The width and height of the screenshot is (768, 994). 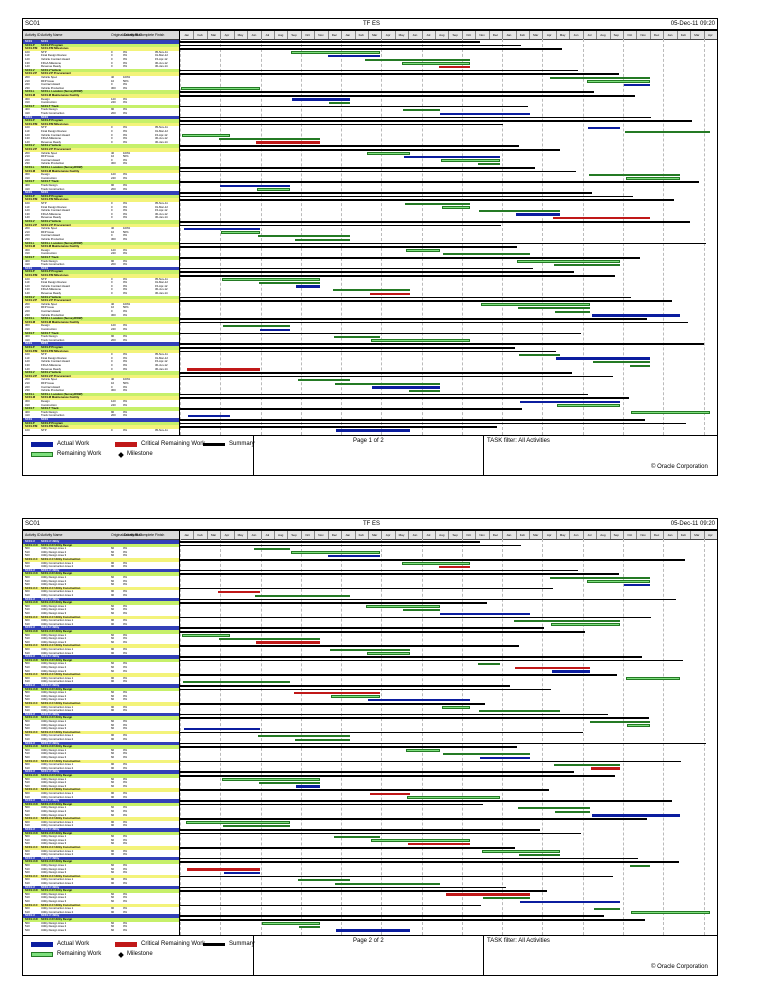 I want to click on cell-nm: Track Design, so click(x=49, y=337).